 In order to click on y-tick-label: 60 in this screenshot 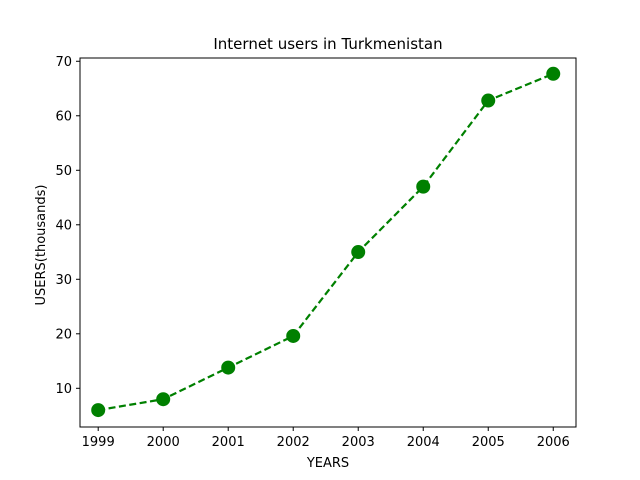, I will do `click(63, 116)`.